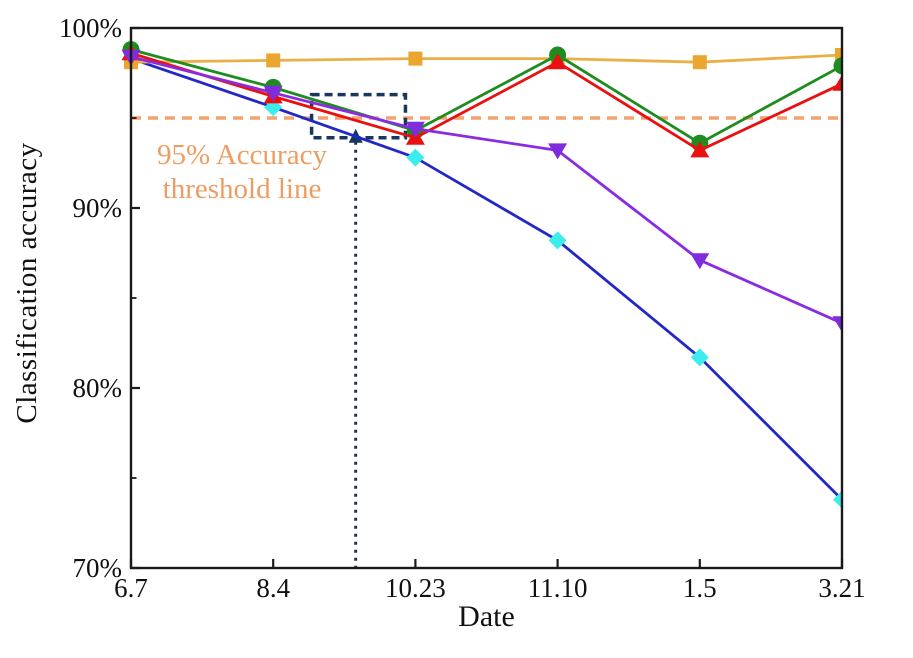 The width and height of the screenshot is (913, 658). Describe the element at coordinates (242, 155) in the screenshot. I see `threshold-annotation-line1: 95% Accuracy` at that location.